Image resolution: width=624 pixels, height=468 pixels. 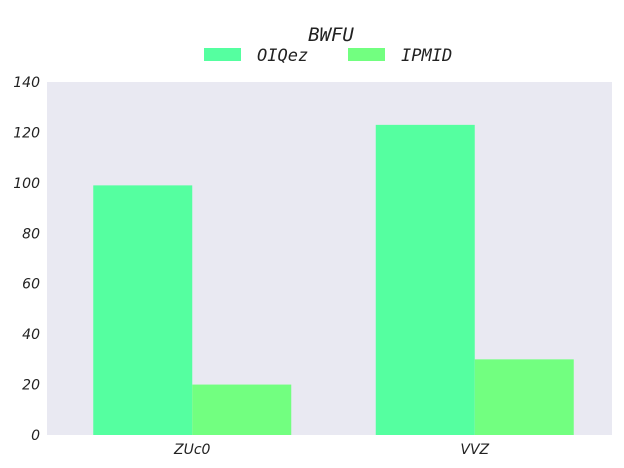 What do you see at coordinates (524, 397) in the screenshot?
I see `bar-ipmid-vvz` at bounding box center [524, 397].